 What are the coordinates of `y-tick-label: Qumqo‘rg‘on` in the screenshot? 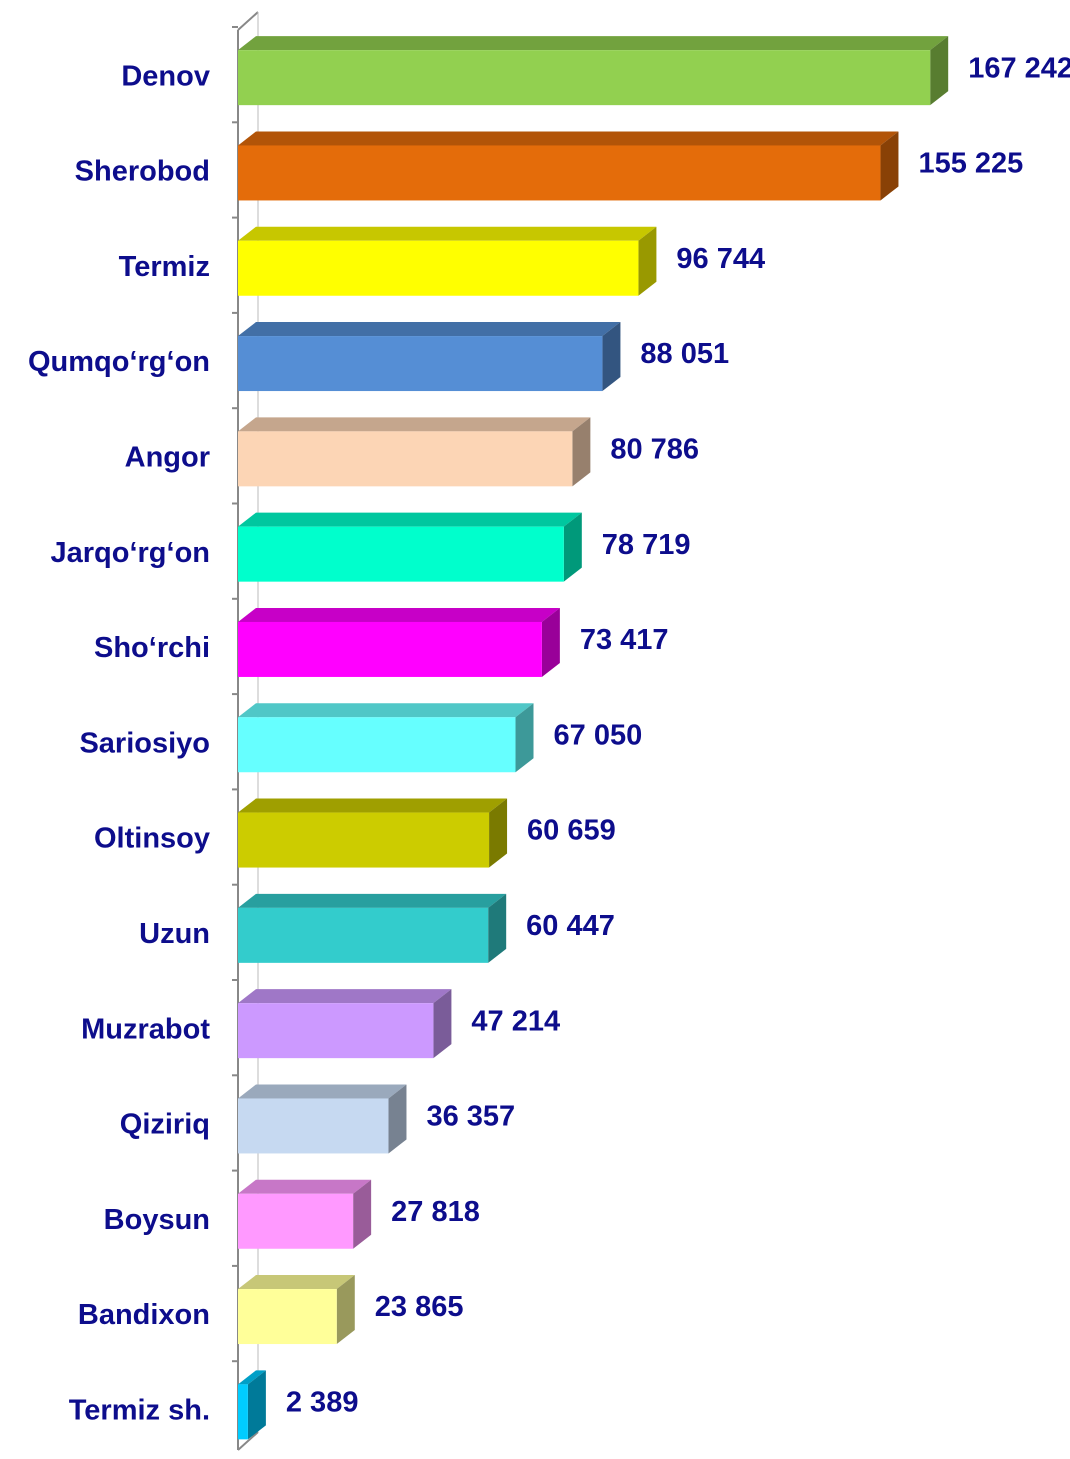 It's located at (119, 362).